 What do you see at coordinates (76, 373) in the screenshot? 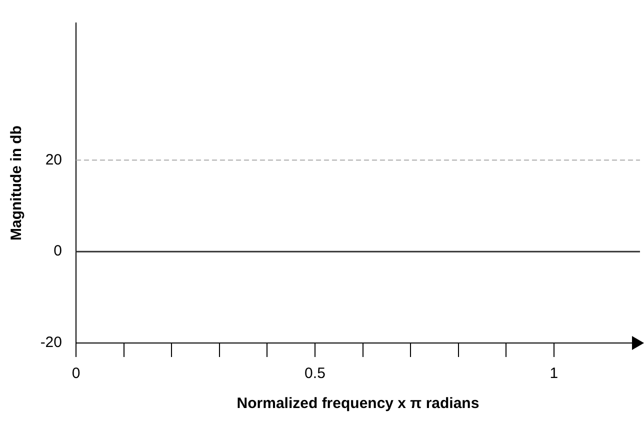
I see `x-tick-label: 0` at bounding box center [76, 373].